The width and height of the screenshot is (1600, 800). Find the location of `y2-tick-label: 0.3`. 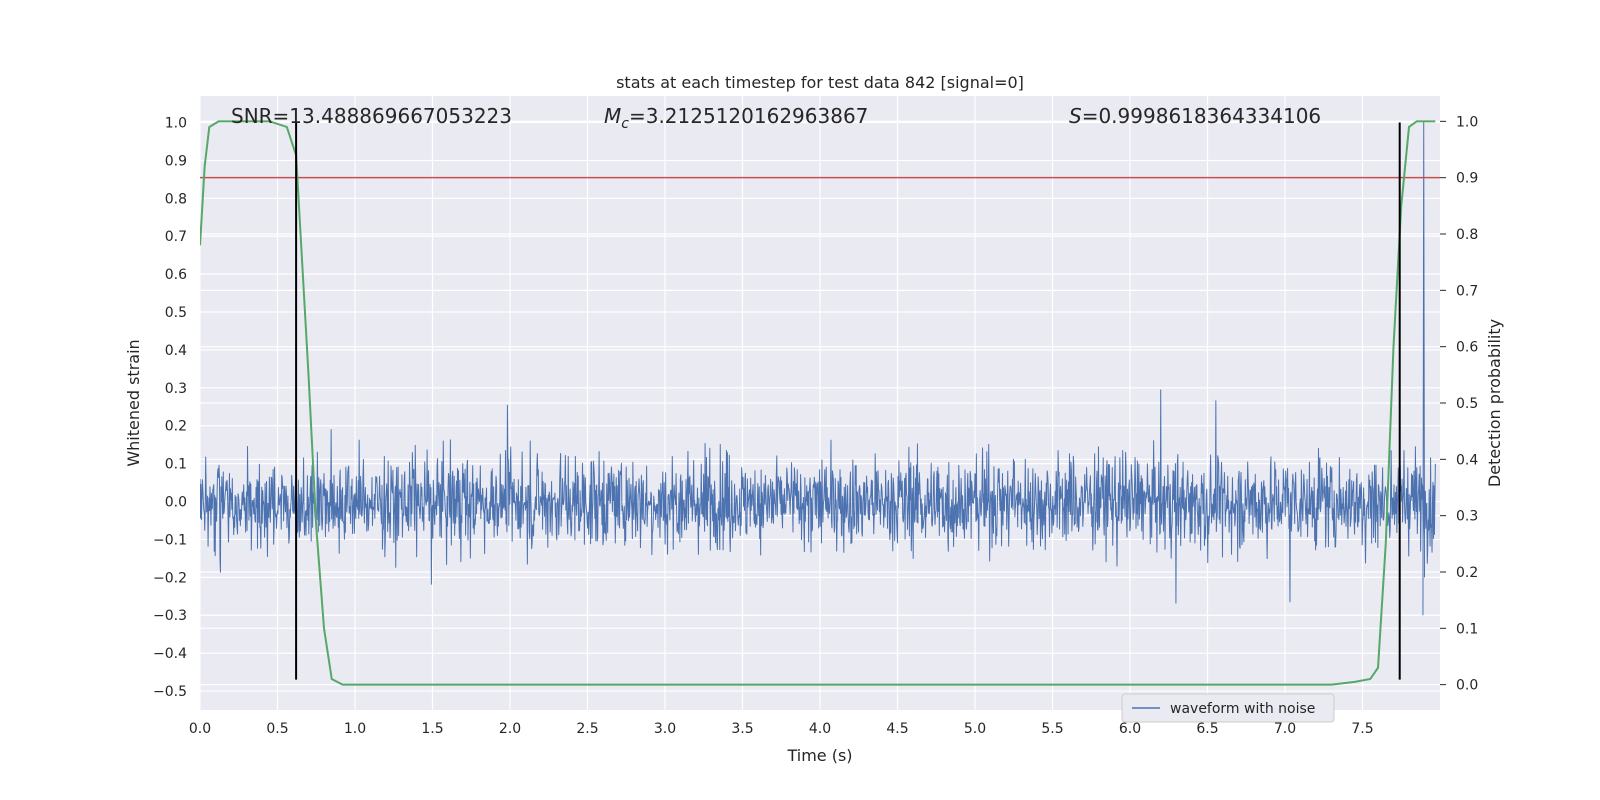

y2-tick-label: 0.3 is located at coordinates (1467, 517).